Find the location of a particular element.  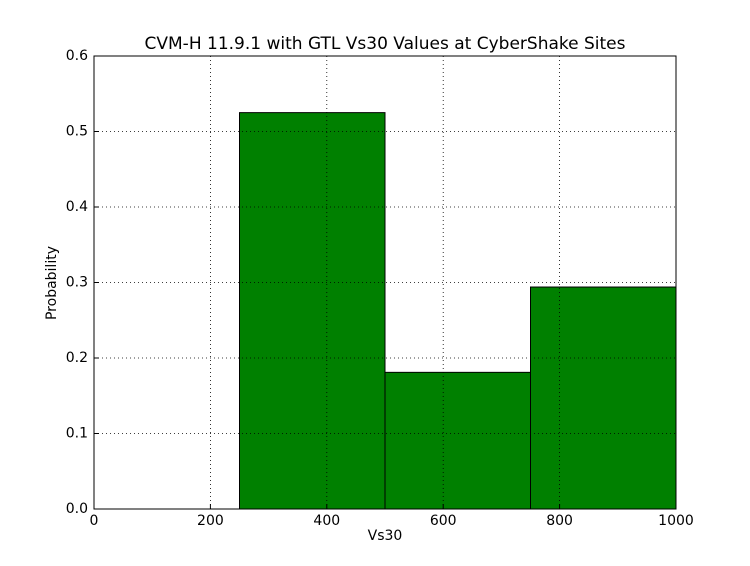

x-tick-label: 200 is located at coordinates (210, 521).